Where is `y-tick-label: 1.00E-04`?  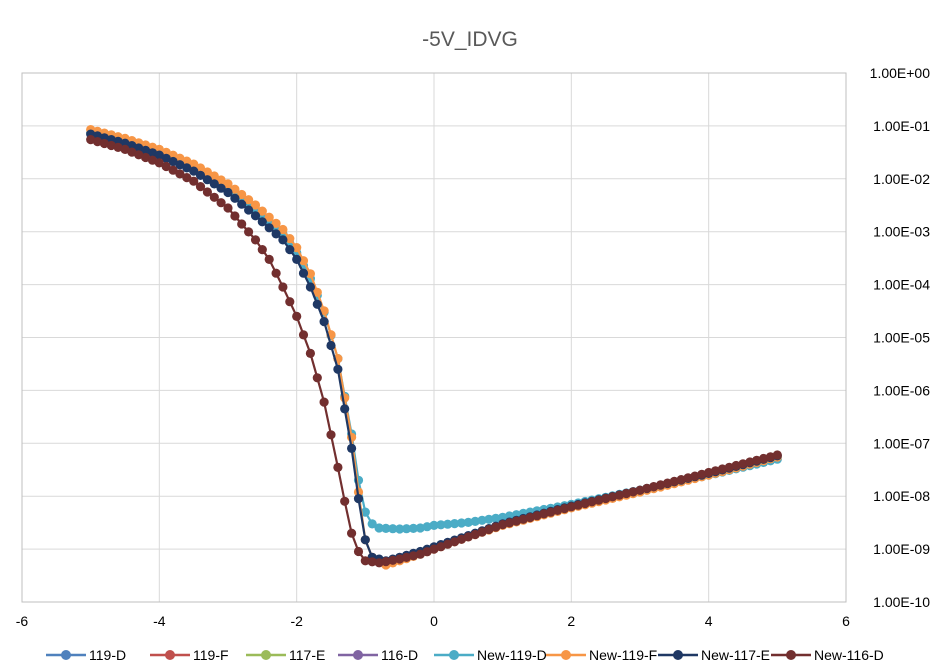
y-tick-label: 1.00E-04 is located at coordinates (901, 285).